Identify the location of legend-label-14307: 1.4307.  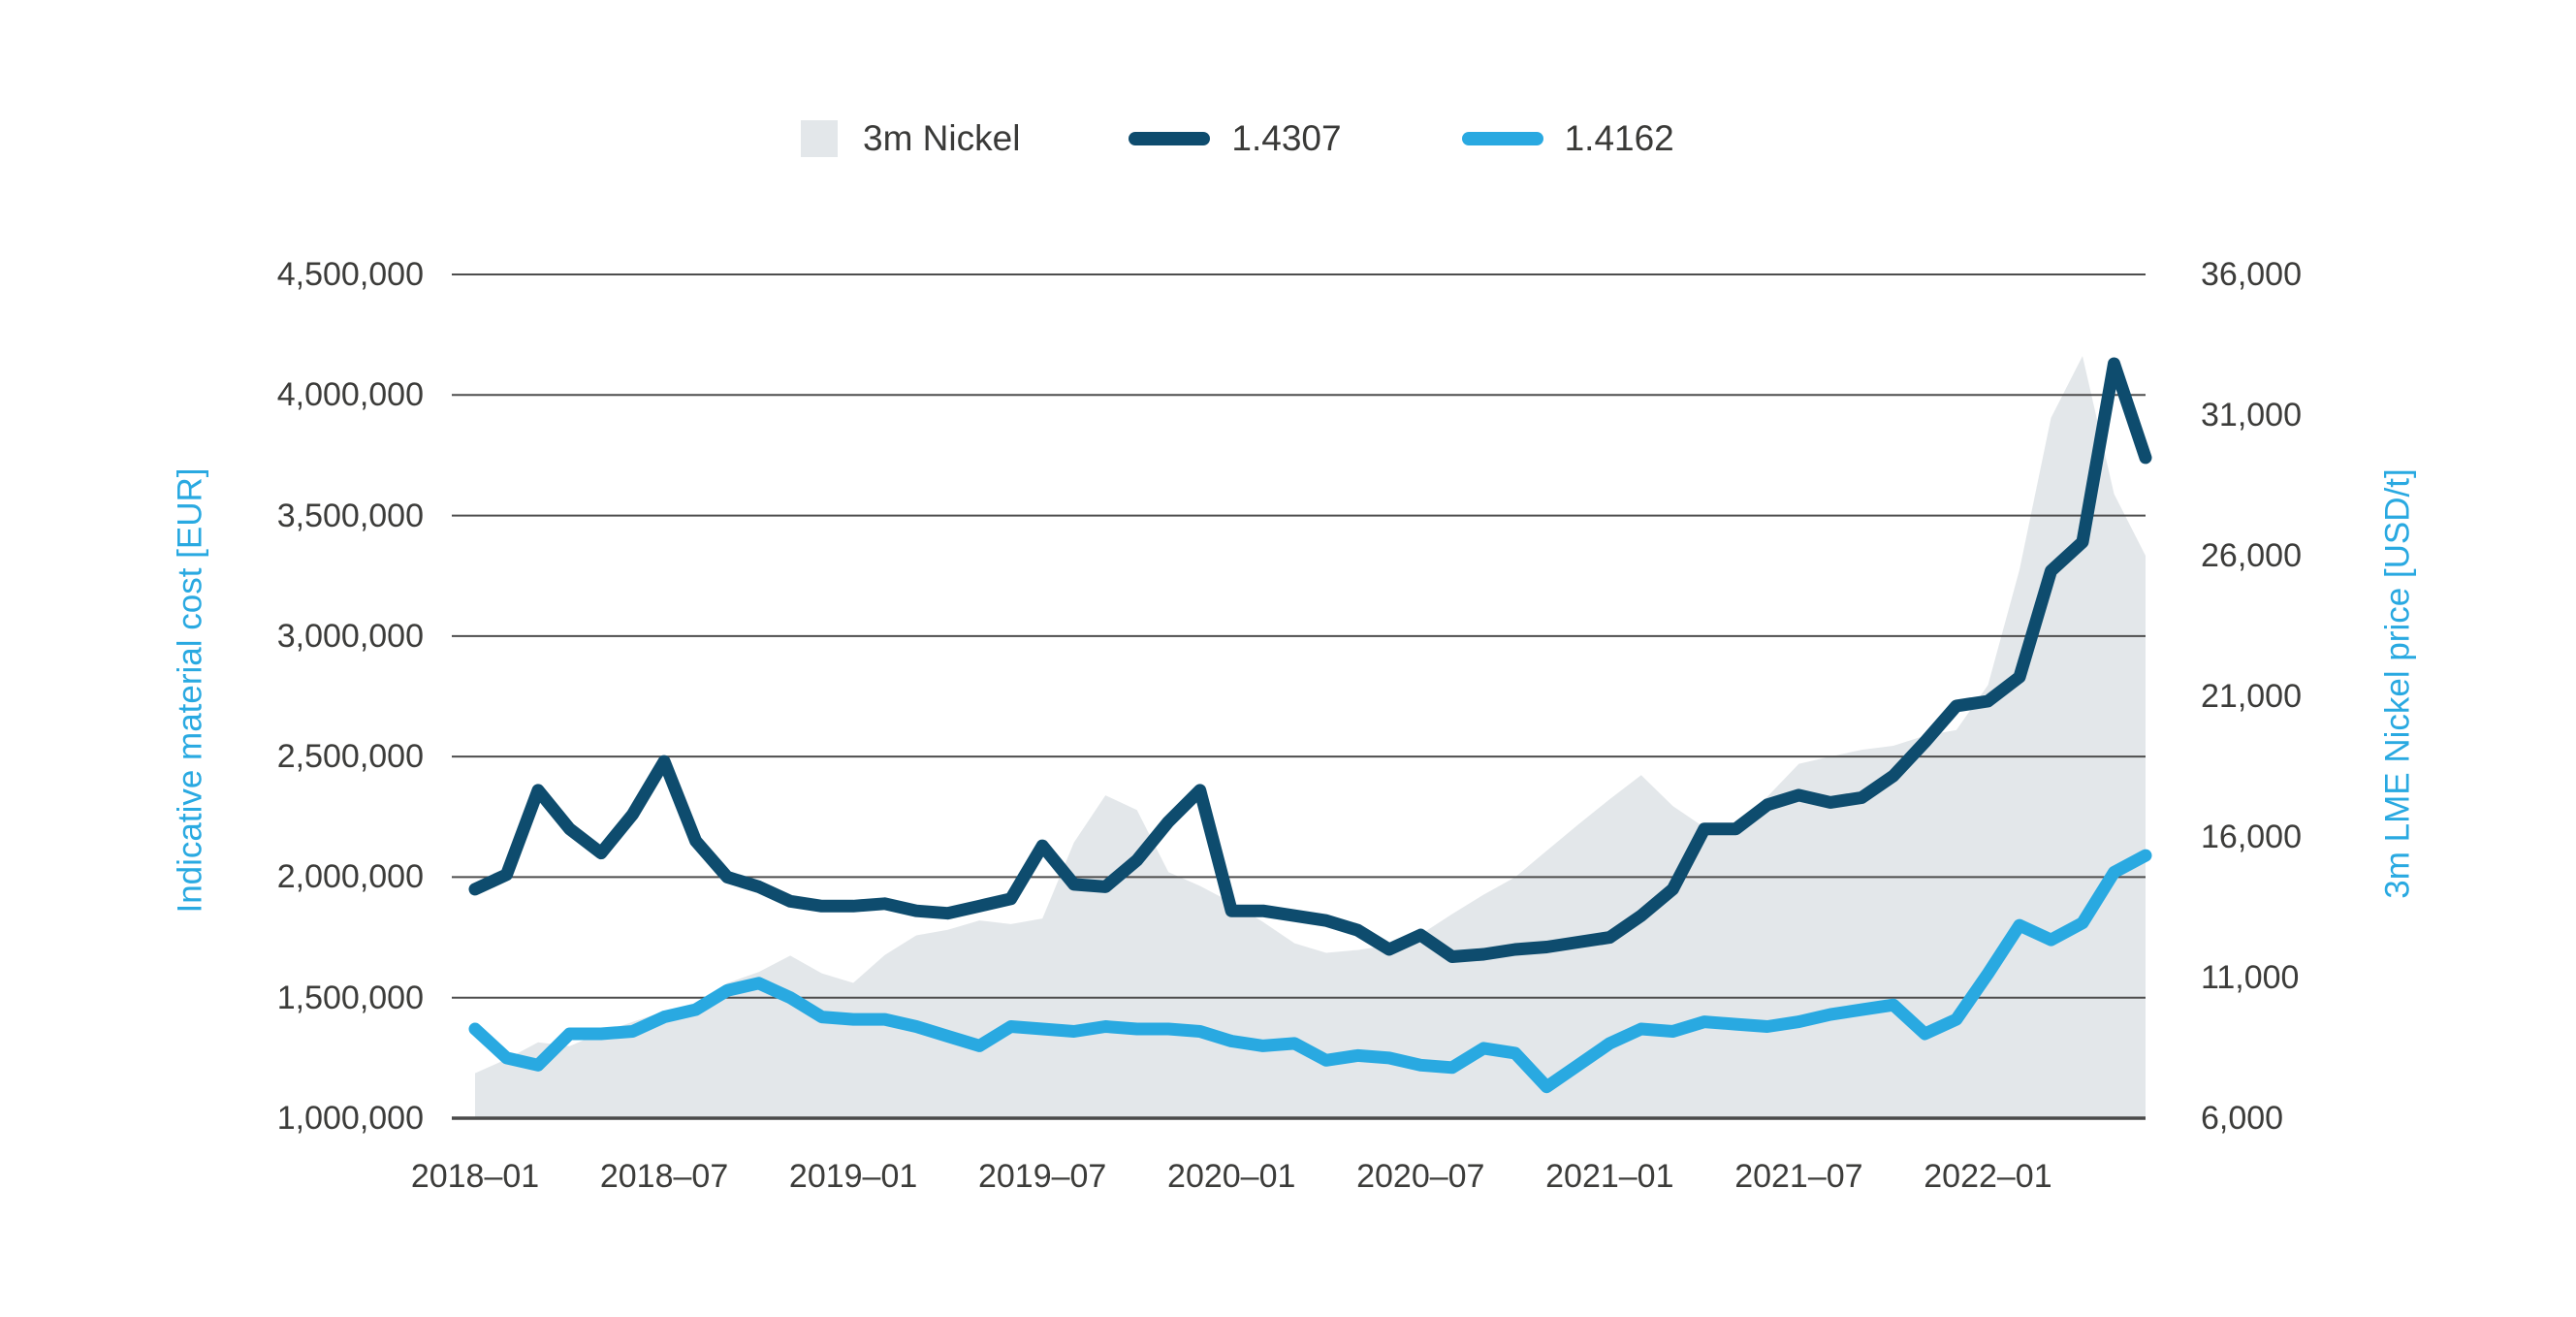
(1286, 138).